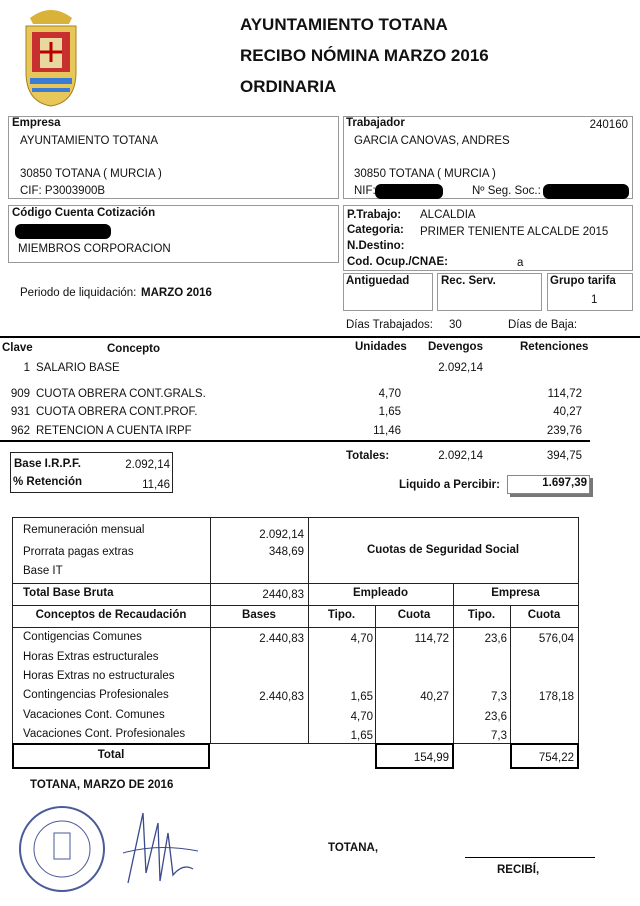 This screenshot has height=906, width=640. Describe the element at coordinates (594, 300) in the screenshot. I see `grupo-tarifa-value: 1` at that location.